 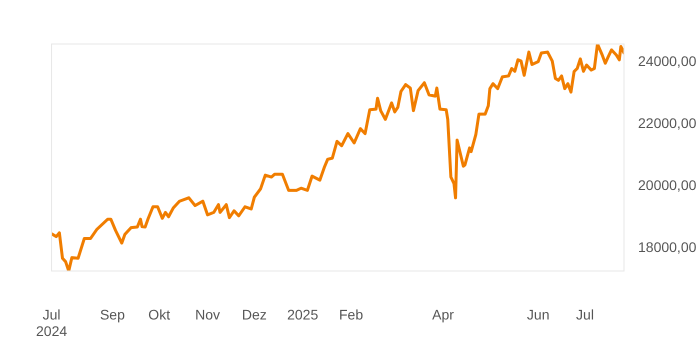 I want to click on x-tick-label: Okt, so click(x=159, y=314).